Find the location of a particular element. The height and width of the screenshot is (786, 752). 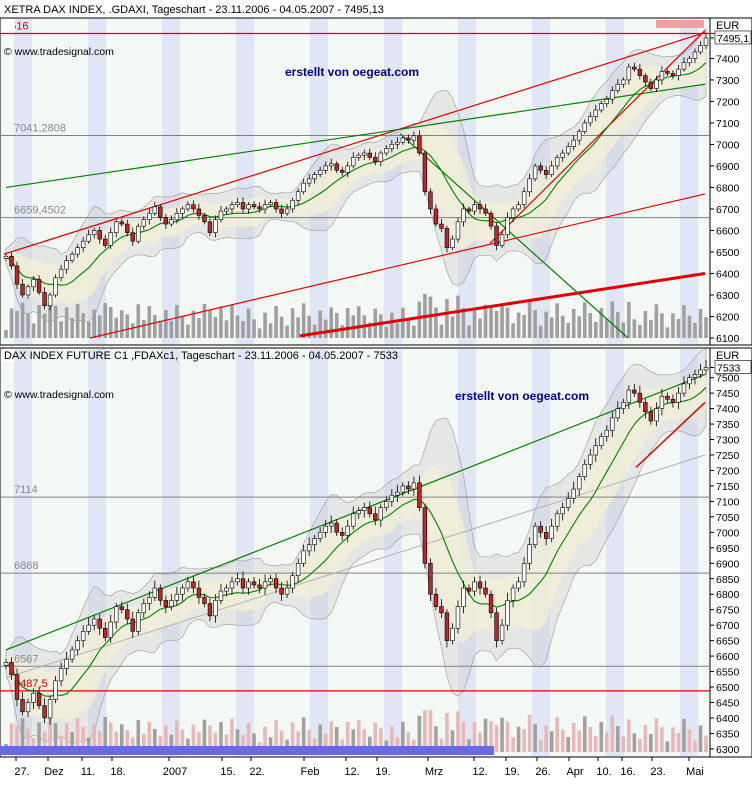

week-band is located at coordinates (245, 552).